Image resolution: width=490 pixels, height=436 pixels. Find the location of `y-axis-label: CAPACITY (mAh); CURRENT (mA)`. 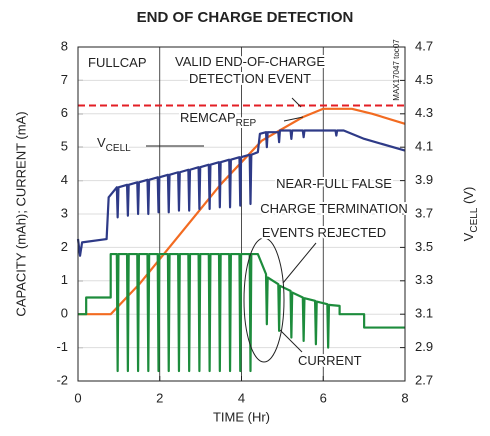

y-axis-label: CAPACITY (mAh); CURRENT (mA) is located at coordinates (20, 213).